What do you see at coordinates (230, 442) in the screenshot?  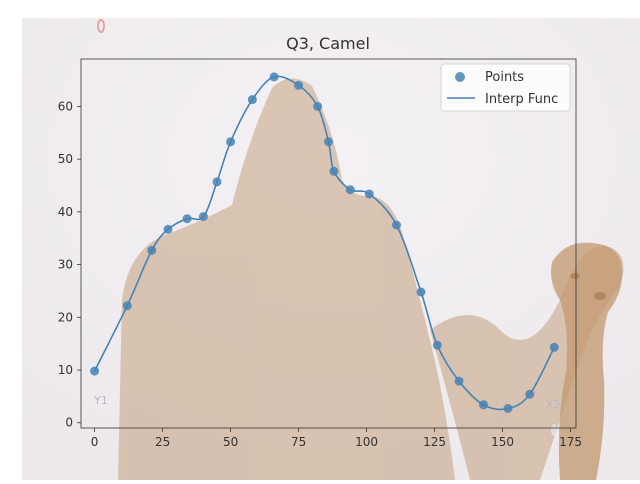 I see `x-tick-label: 50` at bounding box center [230, 442].